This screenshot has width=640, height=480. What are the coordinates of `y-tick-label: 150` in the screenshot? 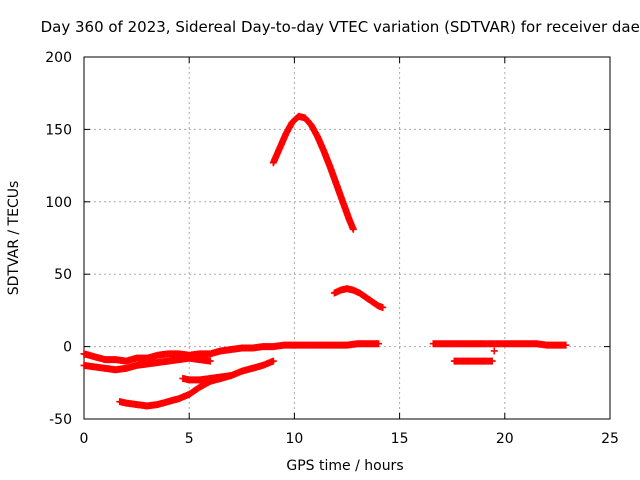 It's located at (58, 130).